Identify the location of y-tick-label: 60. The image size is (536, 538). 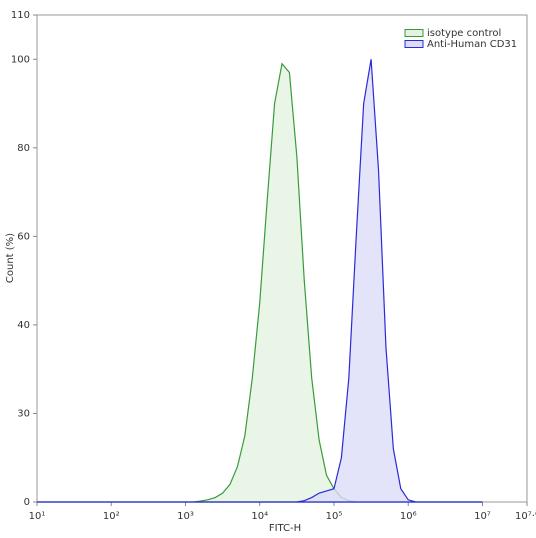
(23, 236).